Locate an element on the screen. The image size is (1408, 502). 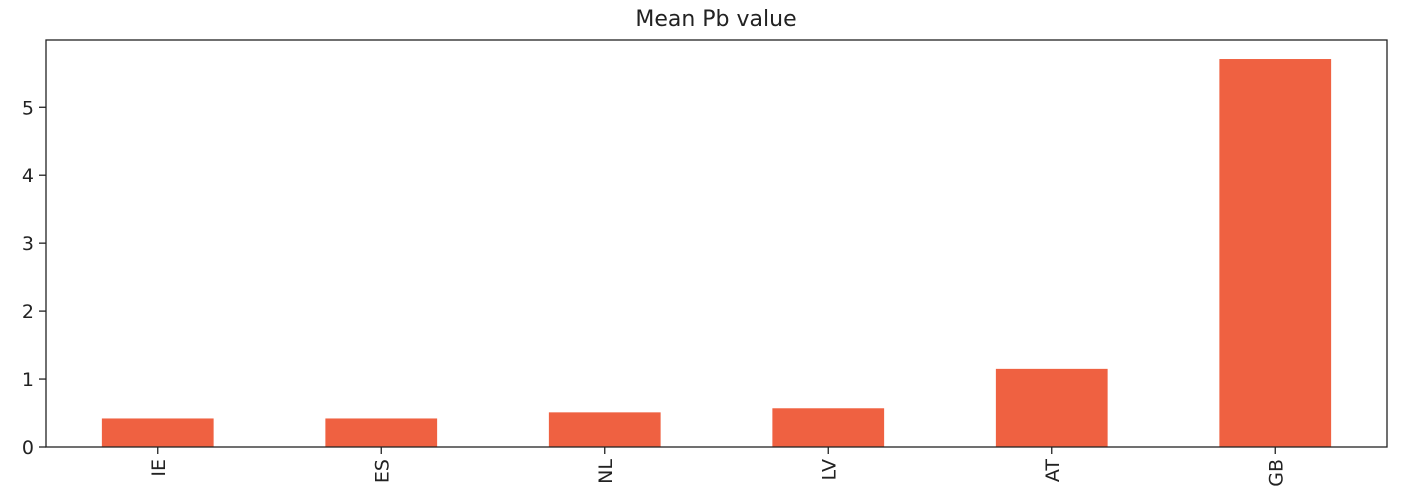
y-axis: 0 1 2 3 4 5 is located at coordinates (34, 278).